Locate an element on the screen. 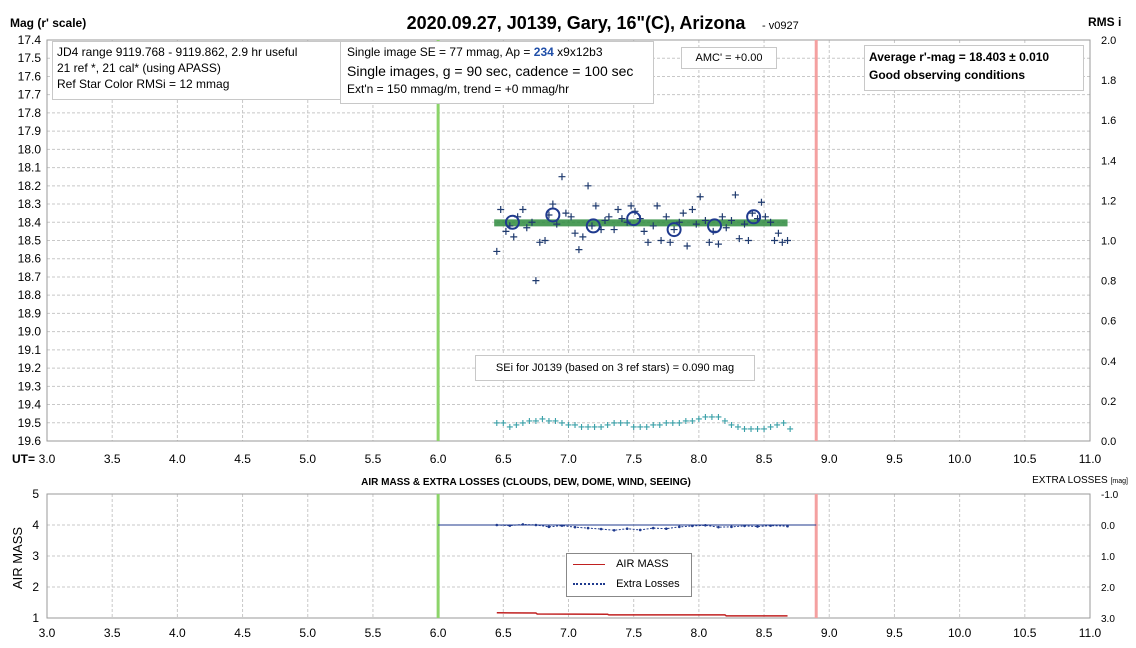  y-tick-label-right: -1.0 is located at coordinates (1110, 495).